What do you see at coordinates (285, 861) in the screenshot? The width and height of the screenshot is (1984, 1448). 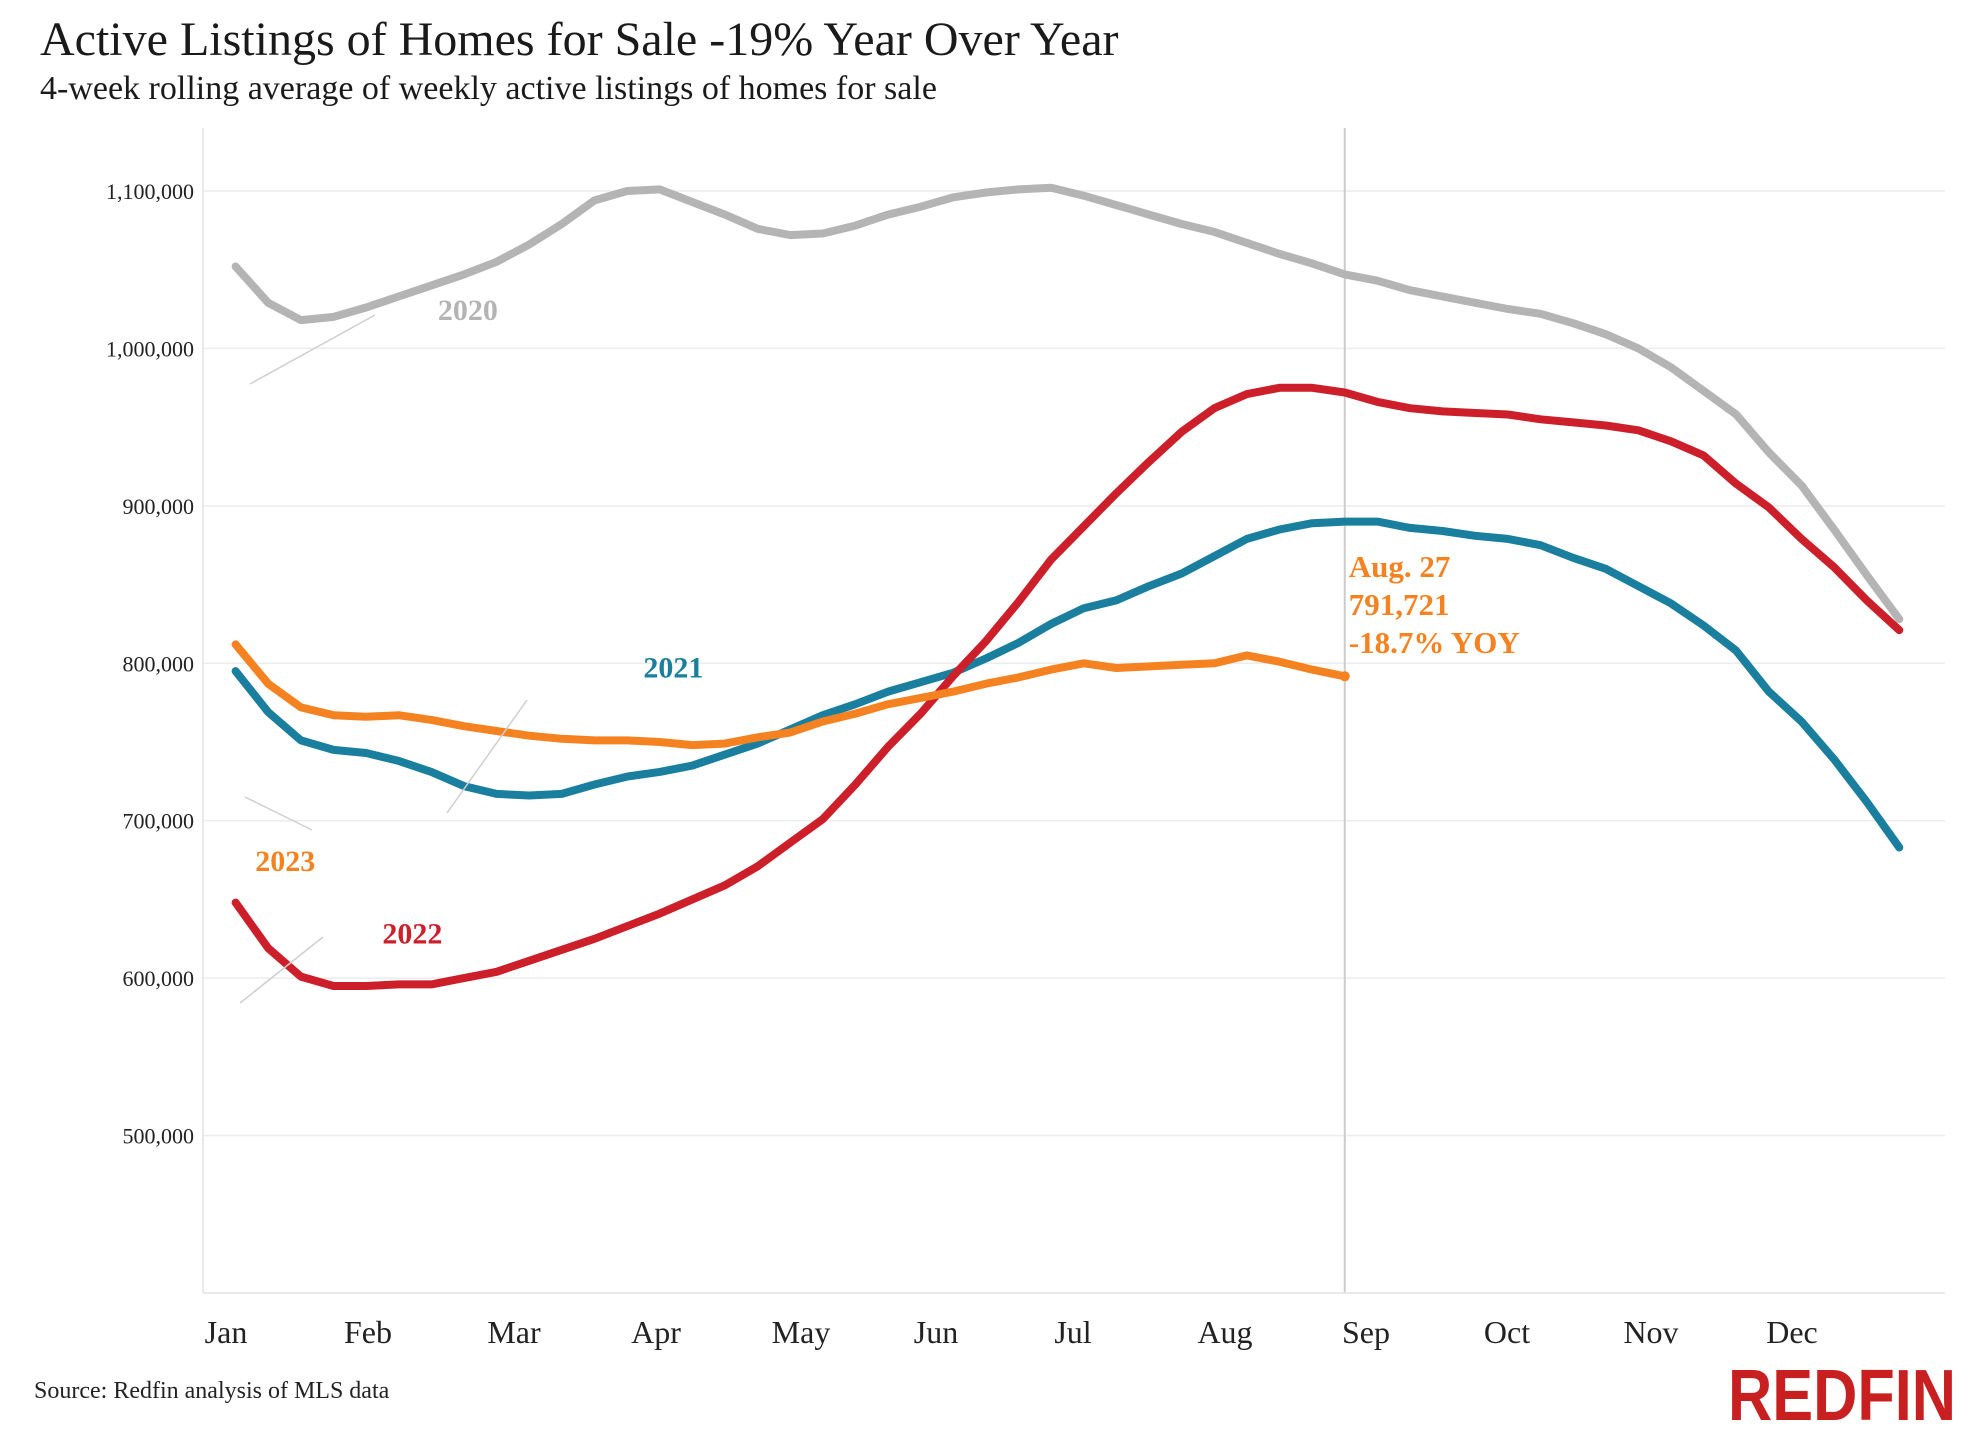 I see `series-label-2023: 2023` at bounding box center [285, 861].